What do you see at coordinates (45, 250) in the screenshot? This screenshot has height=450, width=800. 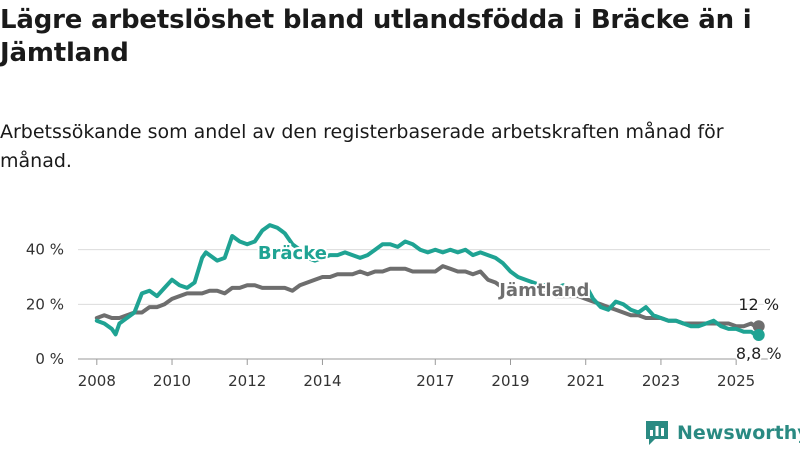 I see `y-tick-label: 40 %` at bounding box center [45, 250].